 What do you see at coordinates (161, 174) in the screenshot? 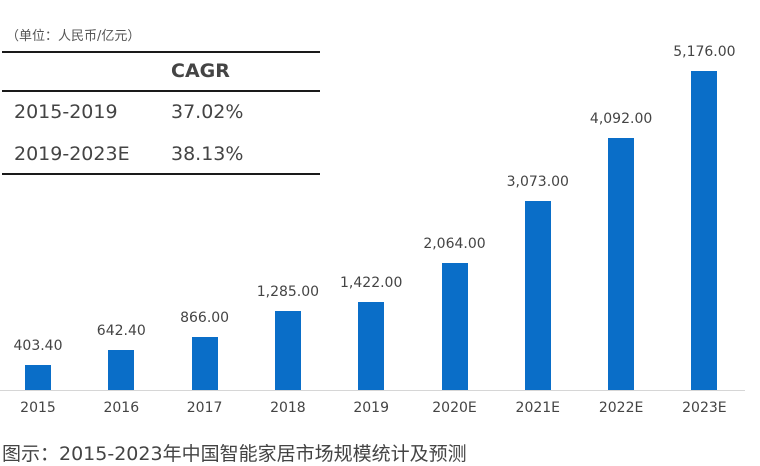
I see `table-bottom-rule` at bounding box center [161, 174].